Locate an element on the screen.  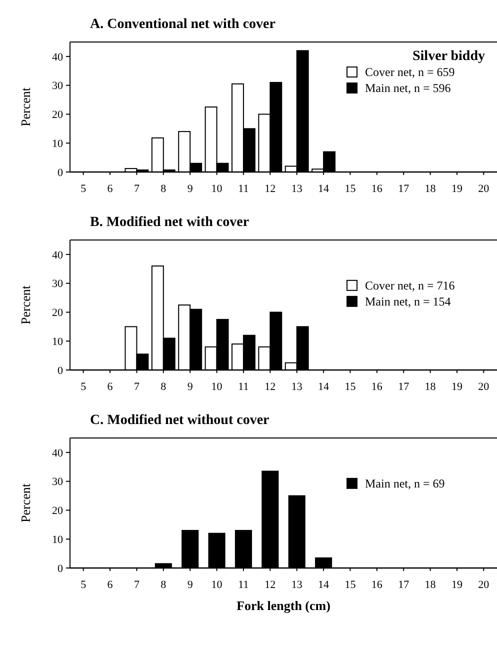
x-axis-title: Fork length (cm) is located at coordinates (283, 605).